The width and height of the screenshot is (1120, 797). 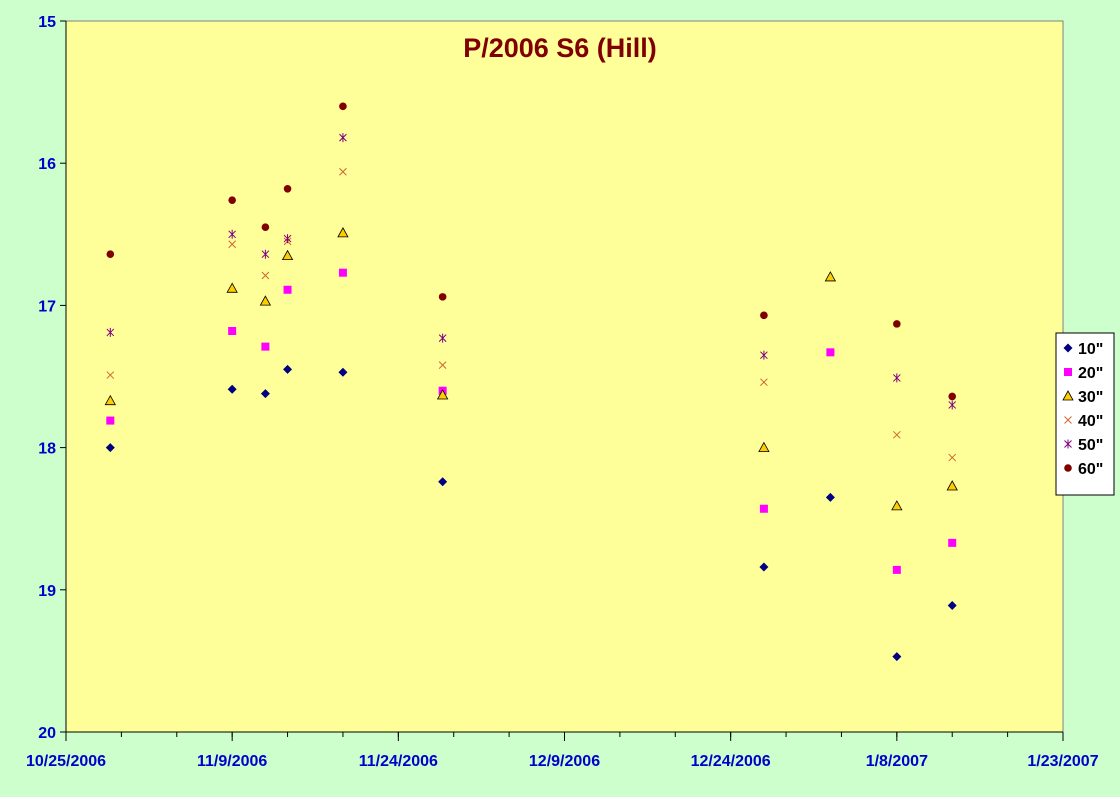 What do you see at coordinates (47, 449) in the screenshot?
I see `y-tick-label: 18` at bounding box center [47, 449].